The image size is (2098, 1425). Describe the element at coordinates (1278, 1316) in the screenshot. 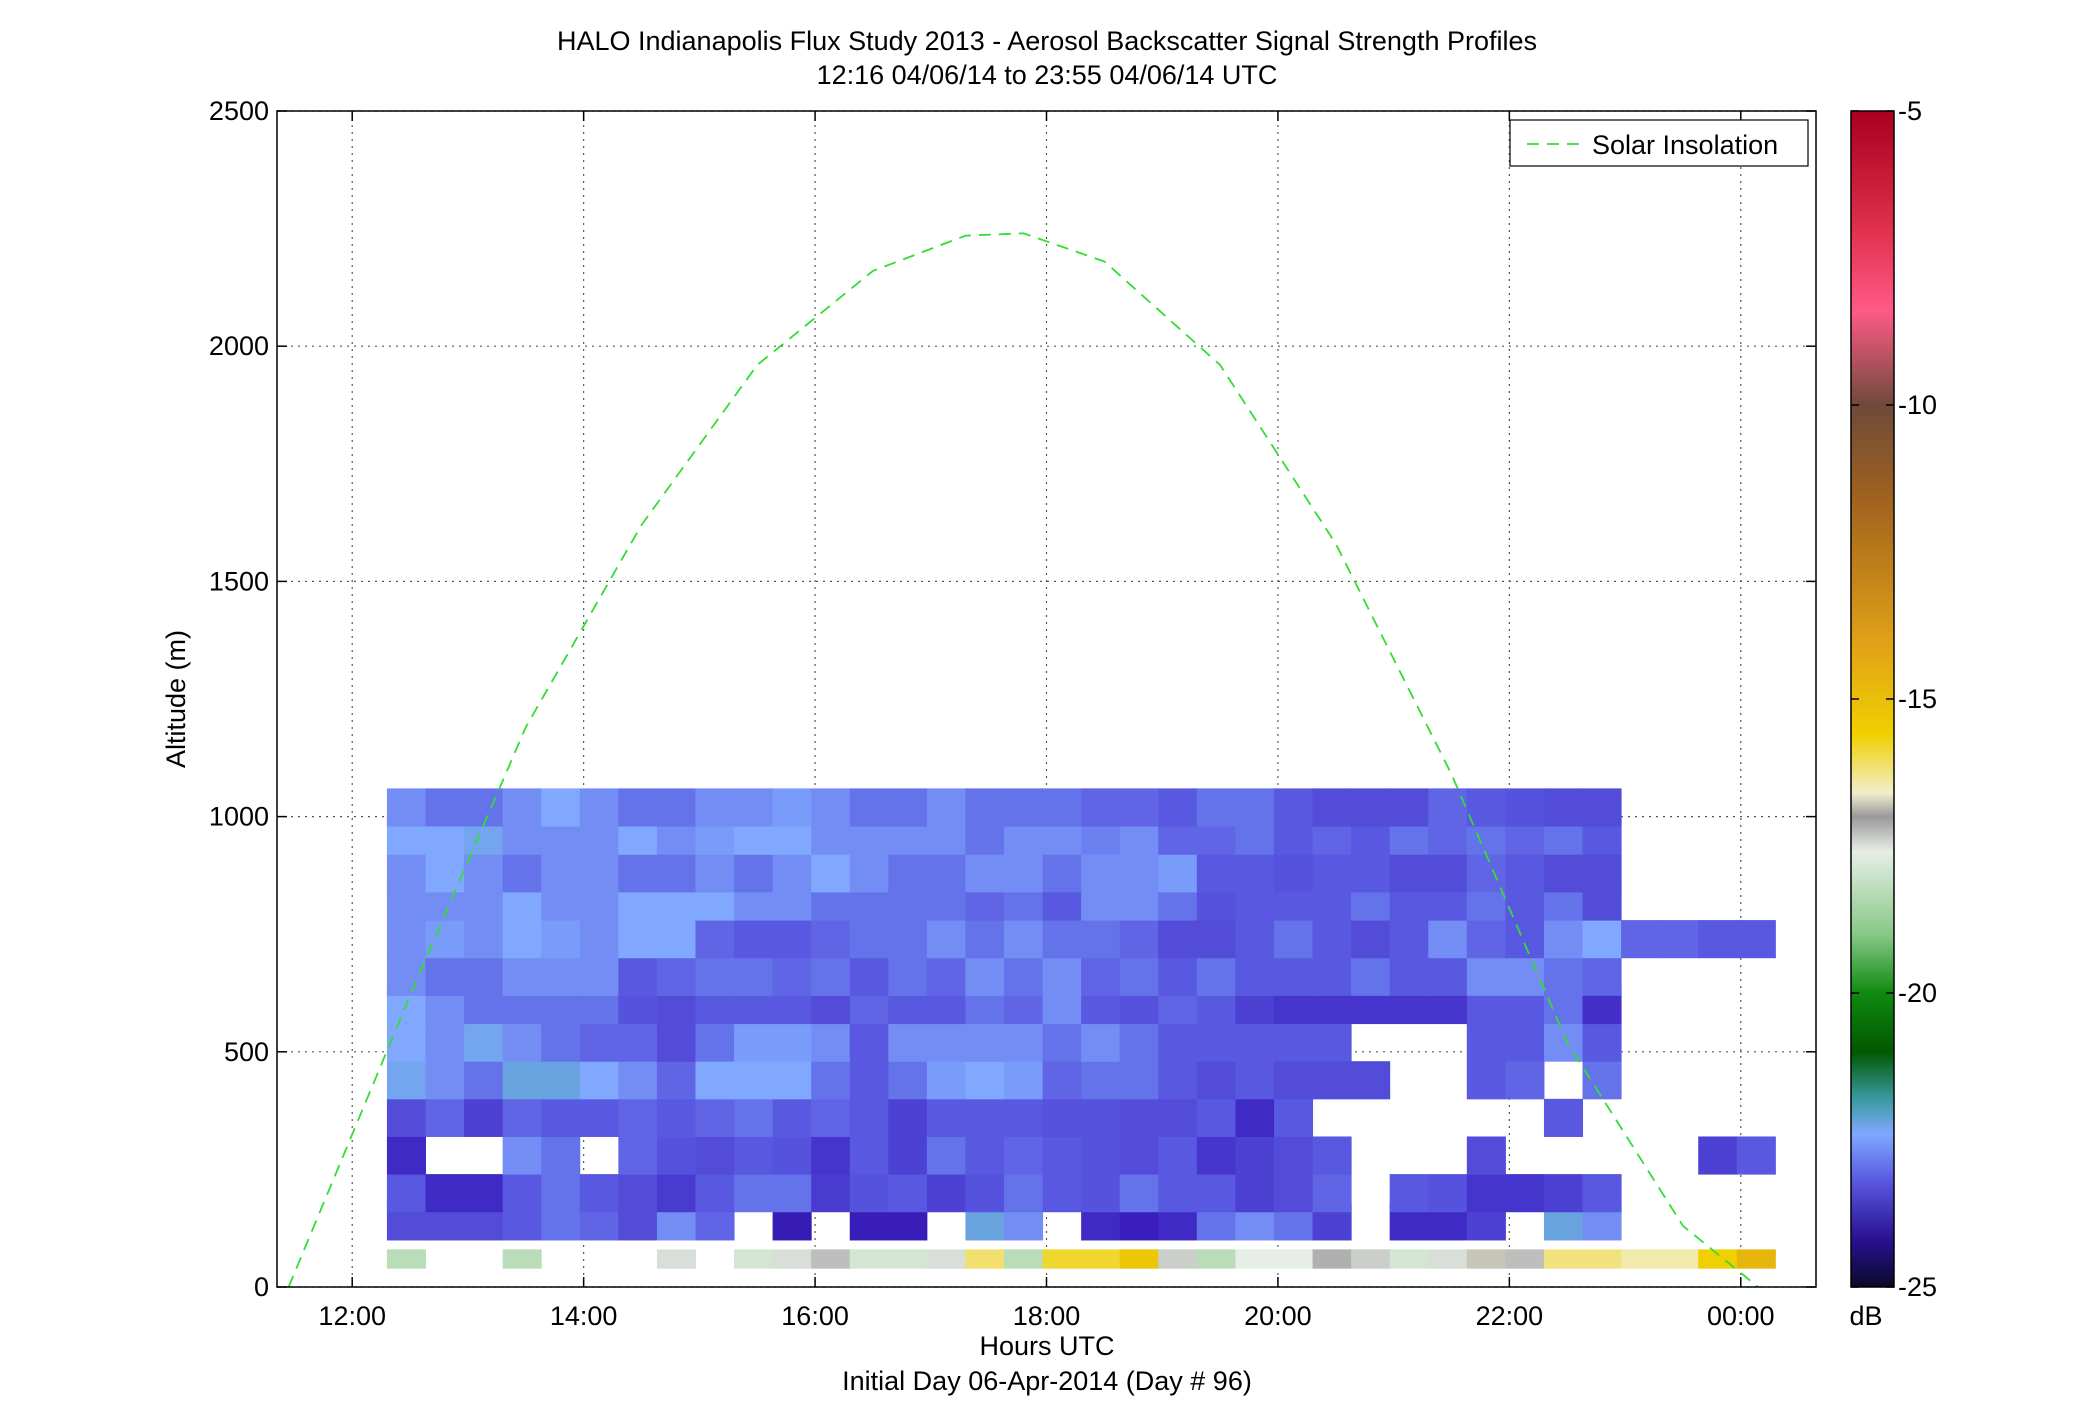

I see `x-tick-label: 20:00` at that location.